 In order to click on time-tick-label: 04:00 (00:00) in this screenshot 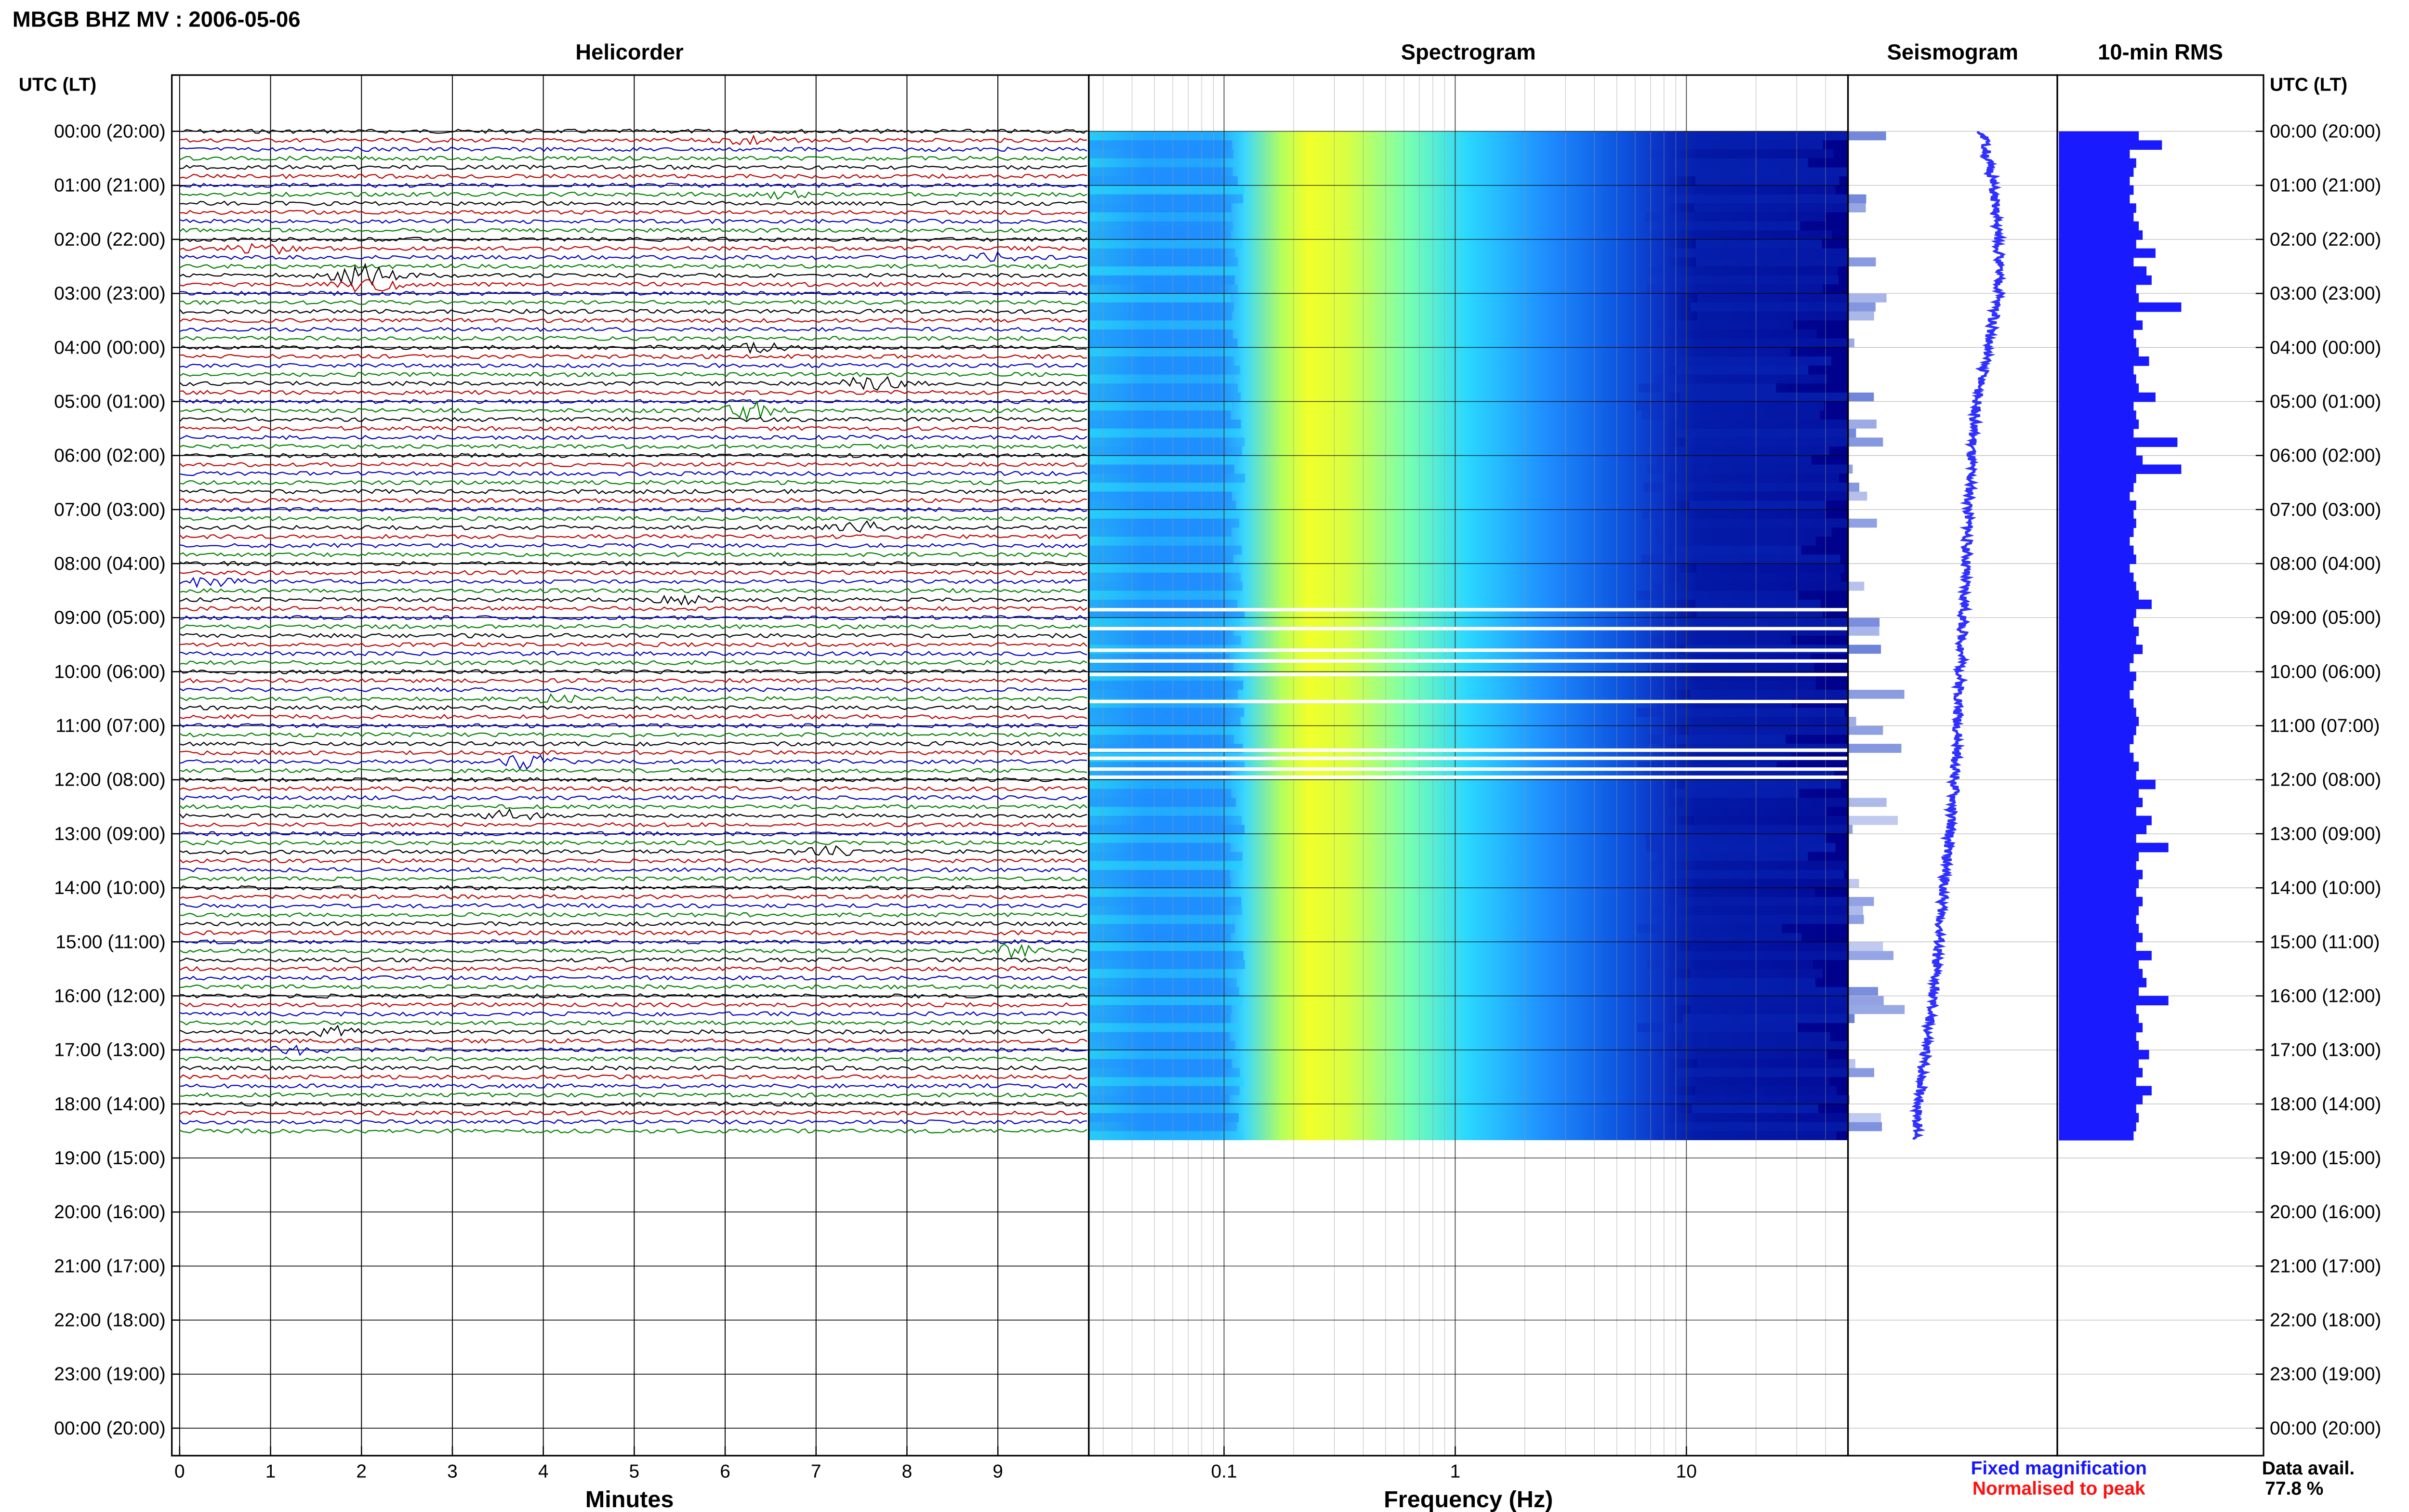, I will do `click(2325, 347)`.